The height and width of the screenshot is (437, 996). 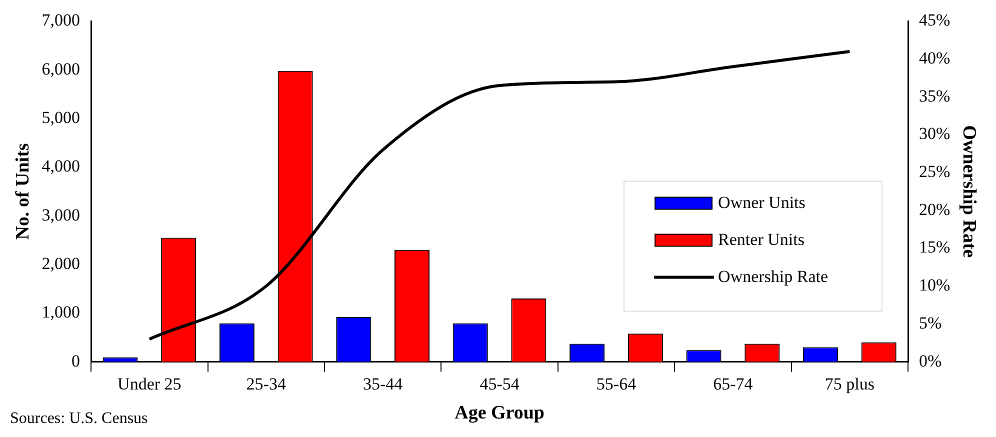 What do you see at coordinates (930, 322) in the screenshot?
I see `y2-tick-label: 5%` at bounding box center [930, 322].